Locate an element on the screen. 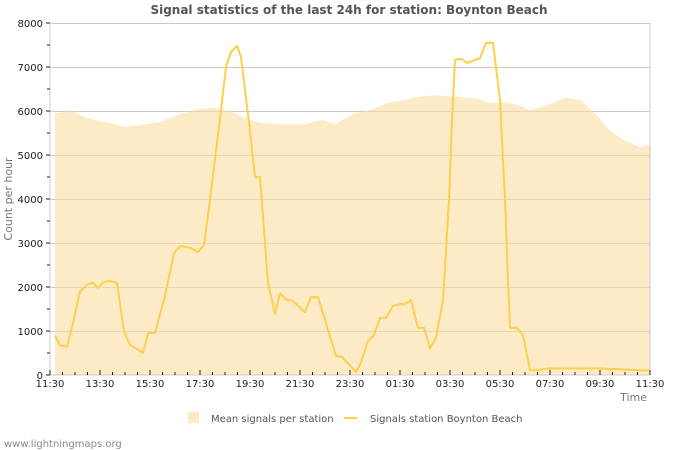 The height and width of the screenshot is (450, 700). y-tick-label: 1000 is located at coordinates (30, 332).